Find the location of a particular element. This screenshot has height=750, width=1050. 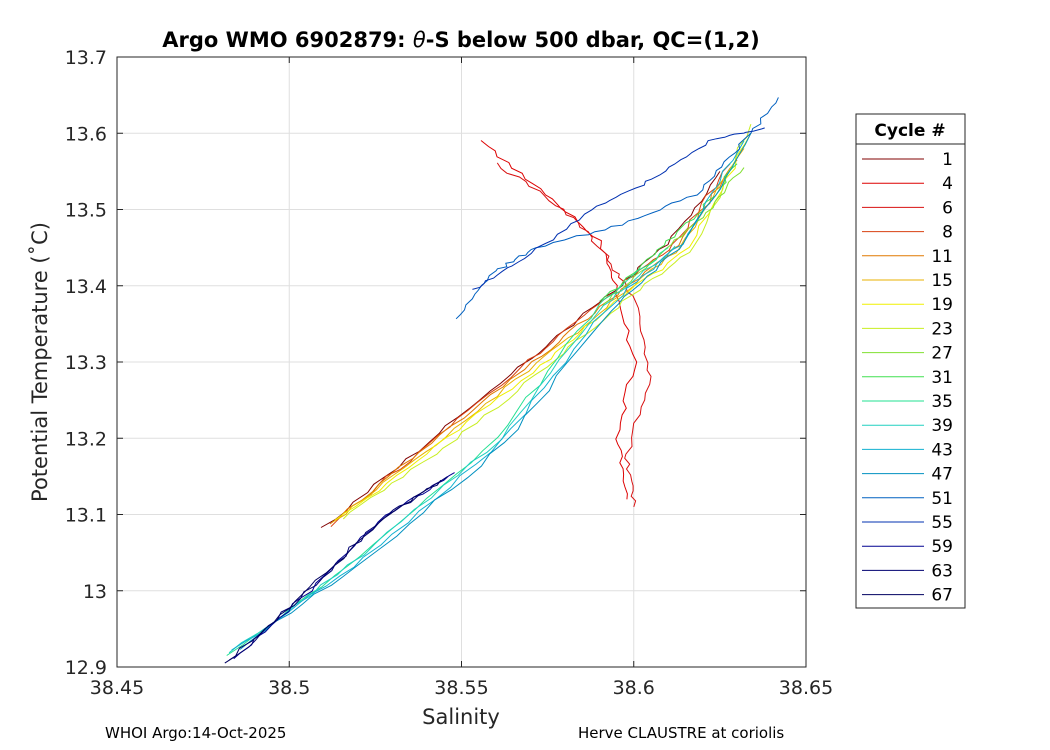

legend-label-63: 63 is located at coordinates (942, 571).